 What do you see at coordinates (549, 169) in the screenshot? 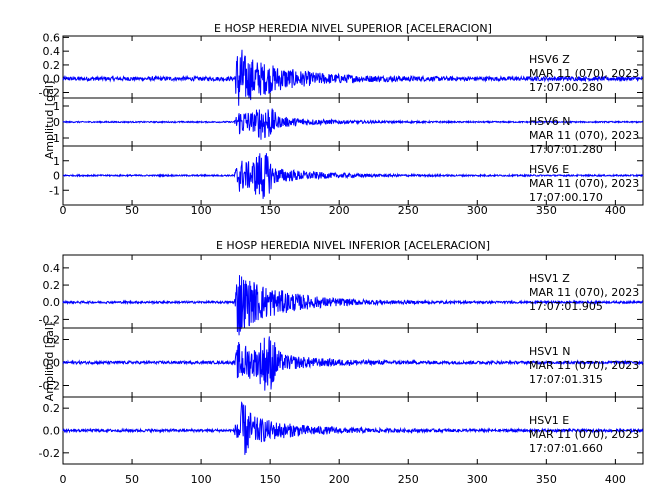
I see `station-label: HSV6 E` at bounding box center [549, 169].